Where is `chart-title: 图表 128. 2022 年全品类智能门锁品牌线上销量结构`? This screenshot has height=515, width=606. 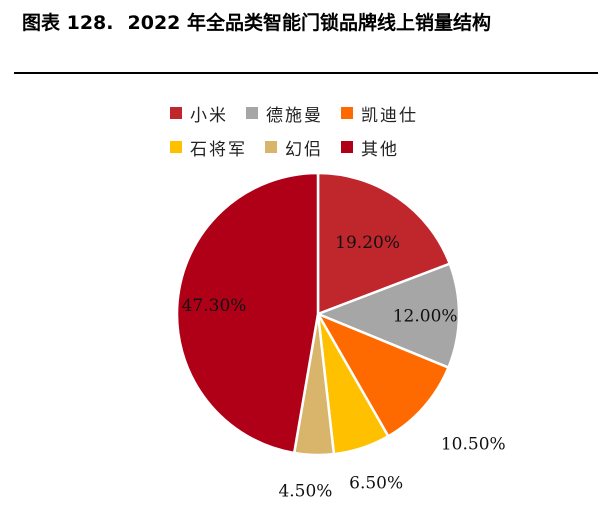
chart-title: 图表 128. 2022 年全品类智能门锁品牌线上销量结构 is located at coordinates (307, 23).